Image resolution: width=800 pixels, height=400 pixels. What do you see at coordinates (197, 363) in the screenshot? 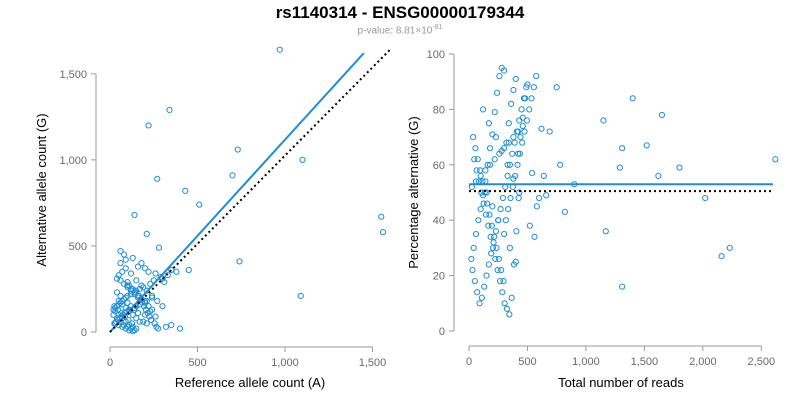
I see `chart1-x-tick-label: 500` at bounding box center [197, 363].